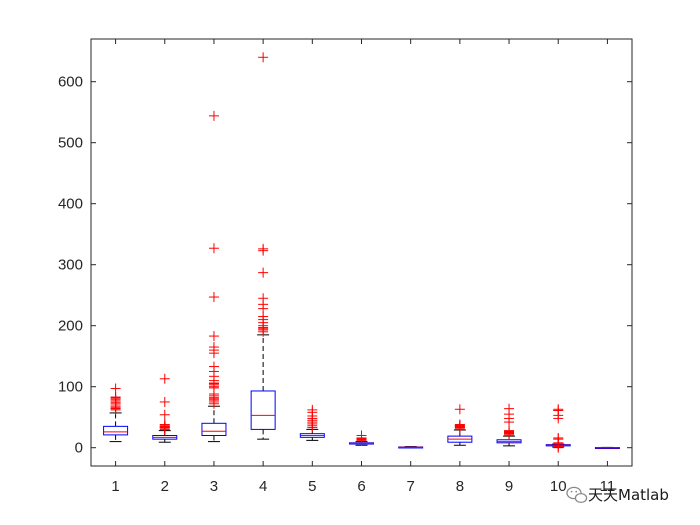 The image size is (700, 525). I want to click on x-tick-label: 9, so click(509, 486).